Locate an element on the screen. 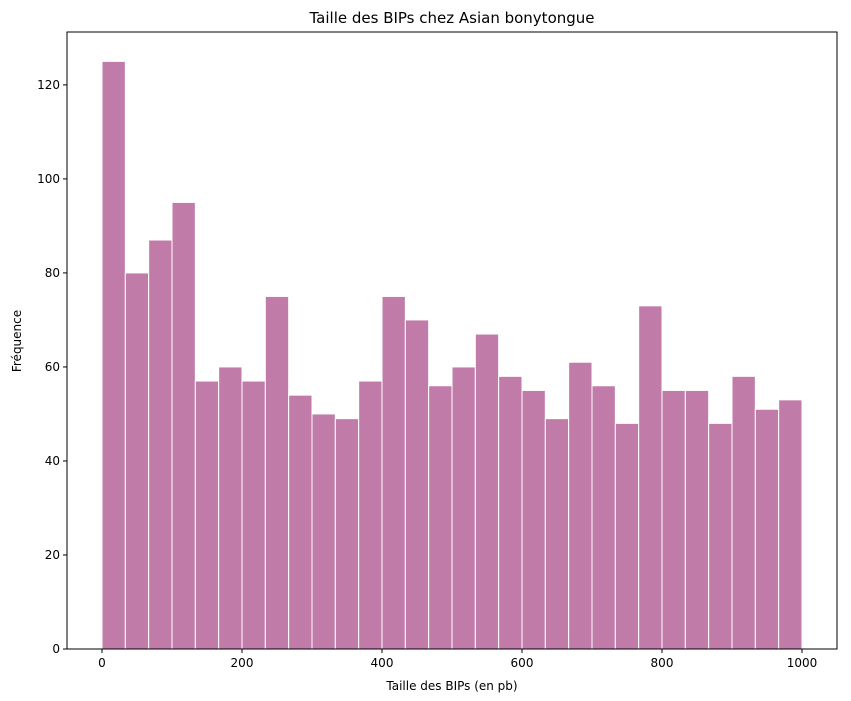 Image resolution: width=851 pixels, height=701 pixels. y-axis: 0 20 40 60 80 100 120 is located at coordinates (52, 367).